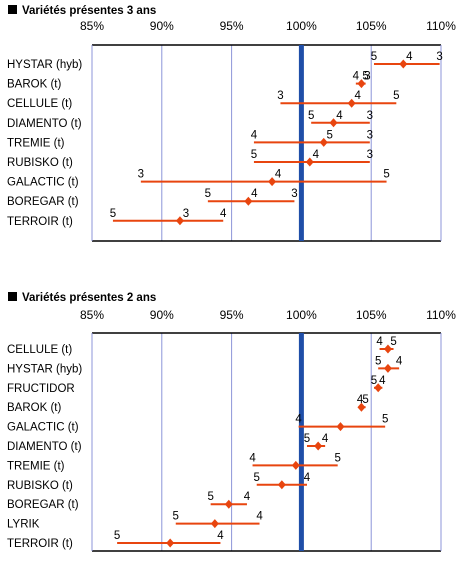 This screenshot has height=573, width=460. What do you see at coordinates (162, 26) in the screenshot?
I see `x-tick-label: 90%` at bounding box center [162, 26].